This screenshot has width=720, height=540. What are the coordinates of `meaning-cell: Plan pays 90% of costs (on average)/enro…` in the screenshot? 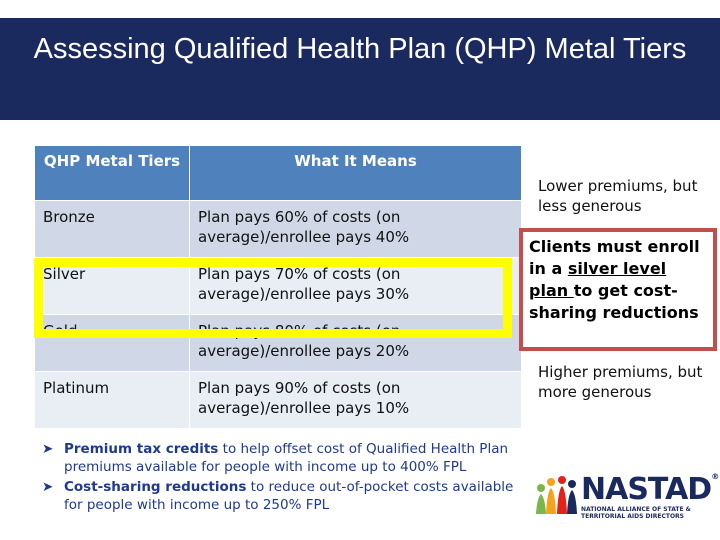 It's located at (355, 400).